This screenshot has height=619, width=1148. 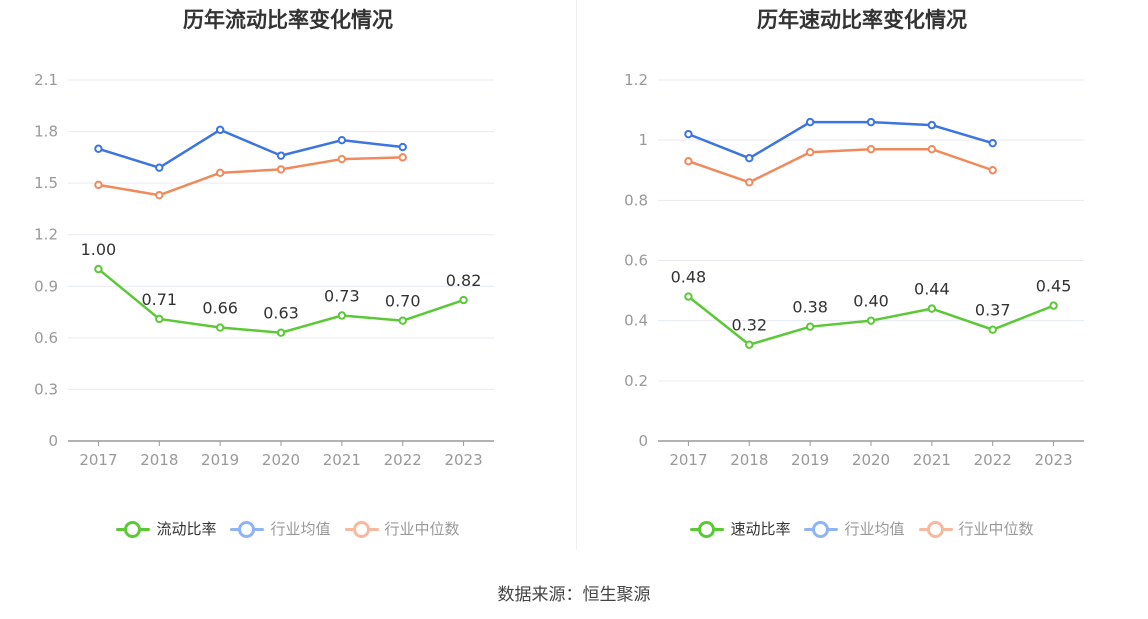 What do you see at coordinates (810, 307) in the screenshot?
I see `data-label: 0.38` at bounding box center [810, 307].